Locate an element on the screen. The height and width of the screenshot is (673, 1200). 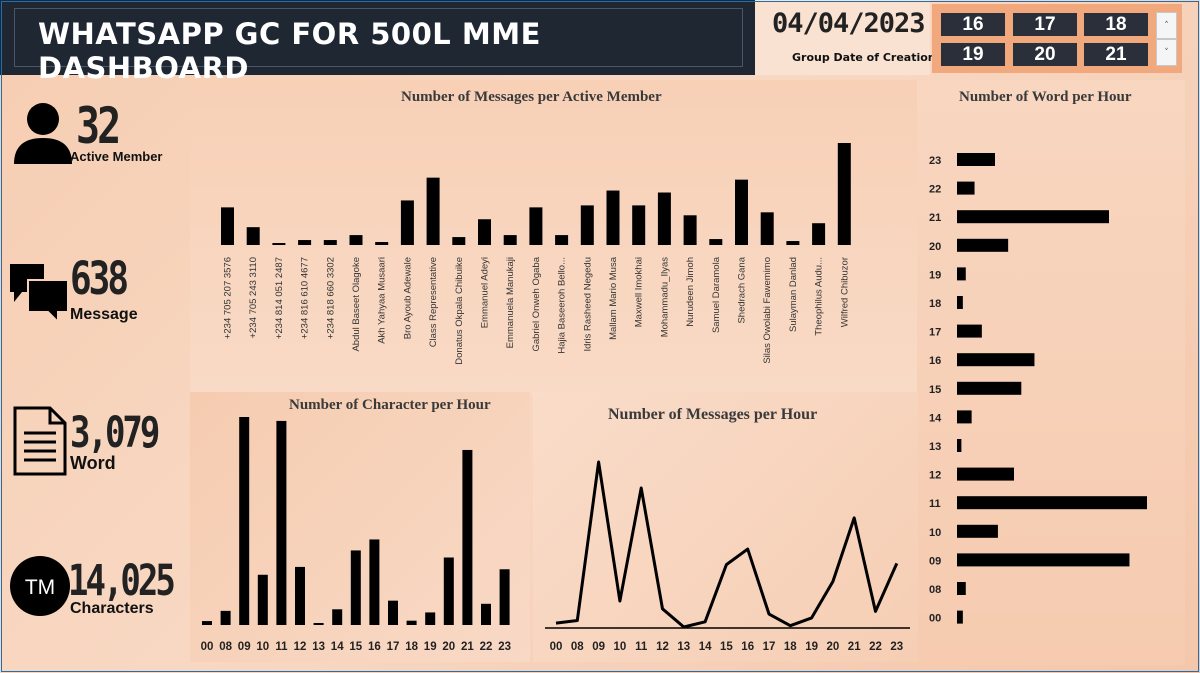
hour-slicer-item: 19 is located at coordinates (973, 54).